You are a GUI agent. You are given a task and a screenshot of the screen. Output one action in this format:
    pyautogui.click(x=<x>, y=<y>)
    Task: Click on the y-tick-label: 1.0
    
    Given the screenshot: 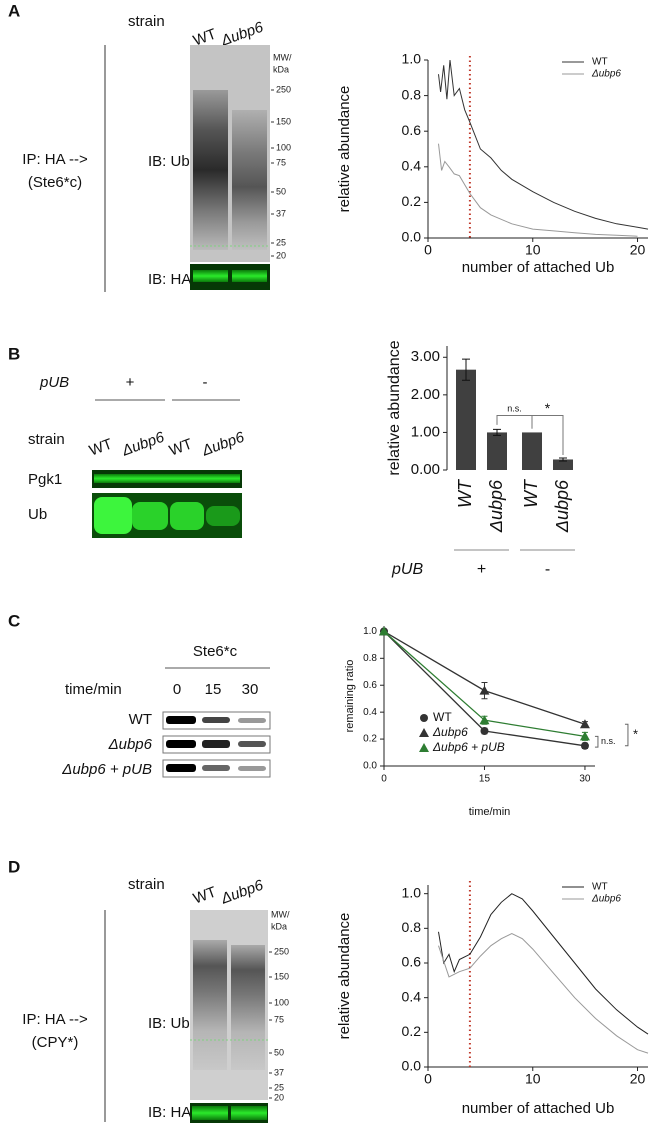 What is the action you would take?
    pyautogui.click(x=412, y=59)
    